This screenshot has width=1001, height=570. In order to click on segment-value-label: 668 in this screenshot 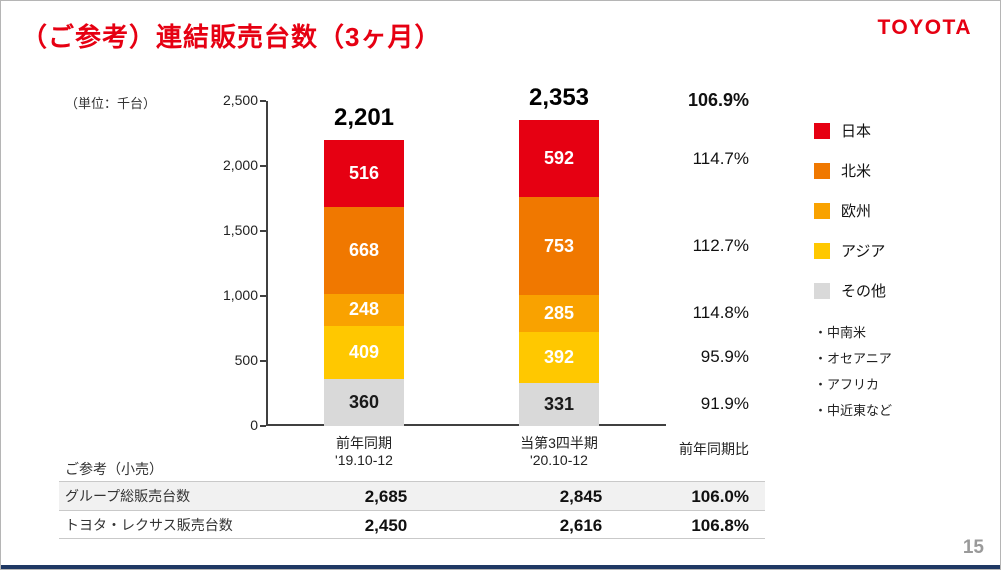, I will do `click(364, 249)`.